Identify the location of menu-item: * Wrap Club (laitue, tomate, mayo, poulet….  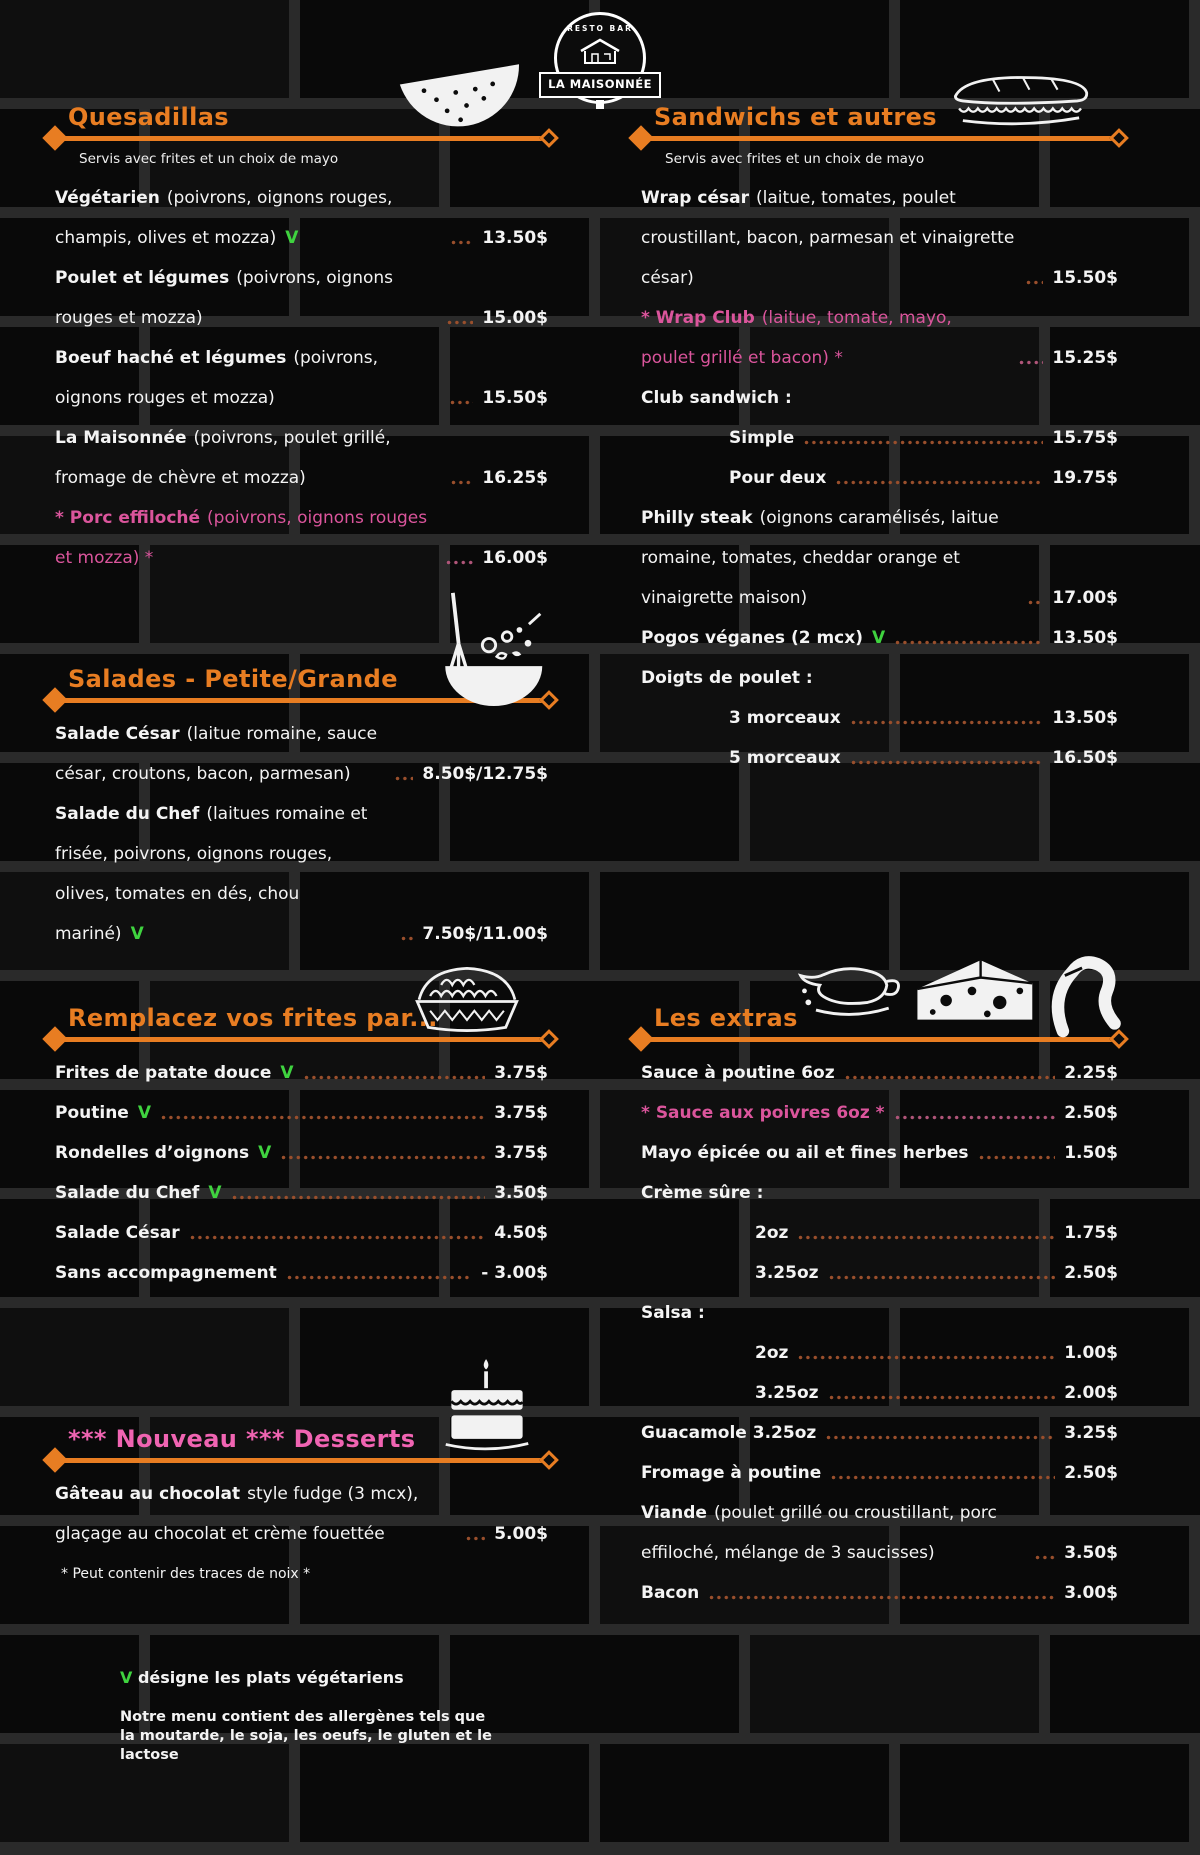
(879, 338).